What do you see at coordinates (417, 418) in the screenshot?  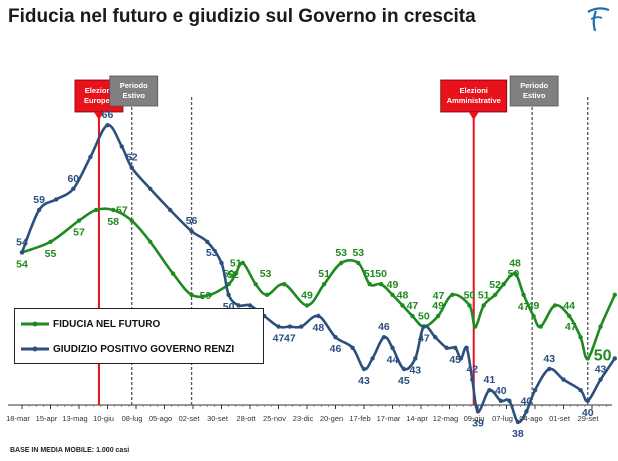 I see `x-tick-label: 14-apr` at bounding box center [417, 418].